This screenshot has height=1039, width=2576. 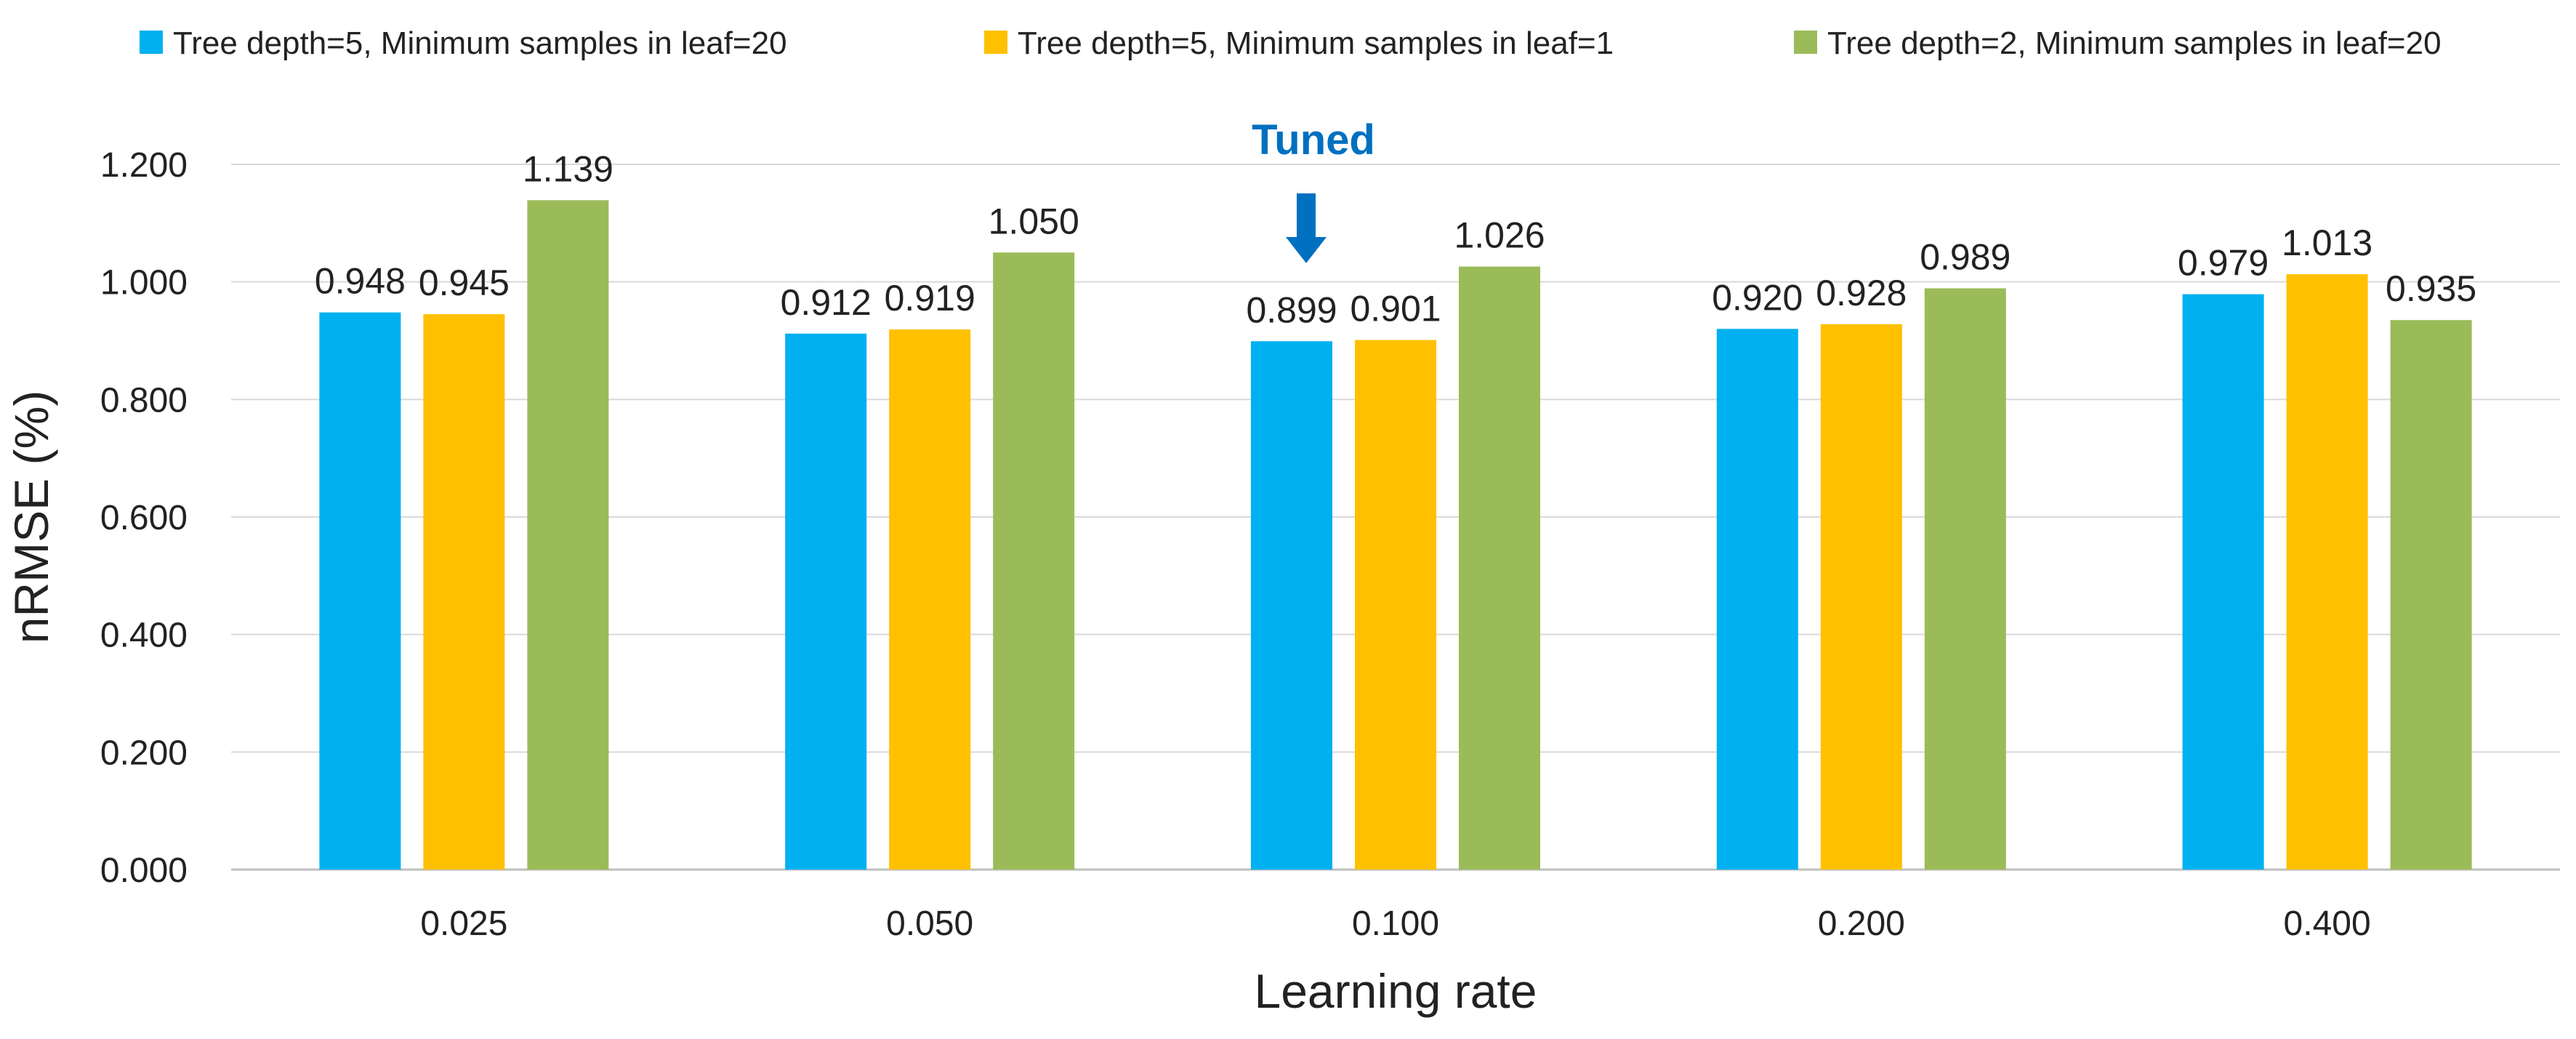 What do you see at coordinates (2327, 572) in the screenshot?
I see `bar-series-2-0.400` at bounding box center [2327, 572].